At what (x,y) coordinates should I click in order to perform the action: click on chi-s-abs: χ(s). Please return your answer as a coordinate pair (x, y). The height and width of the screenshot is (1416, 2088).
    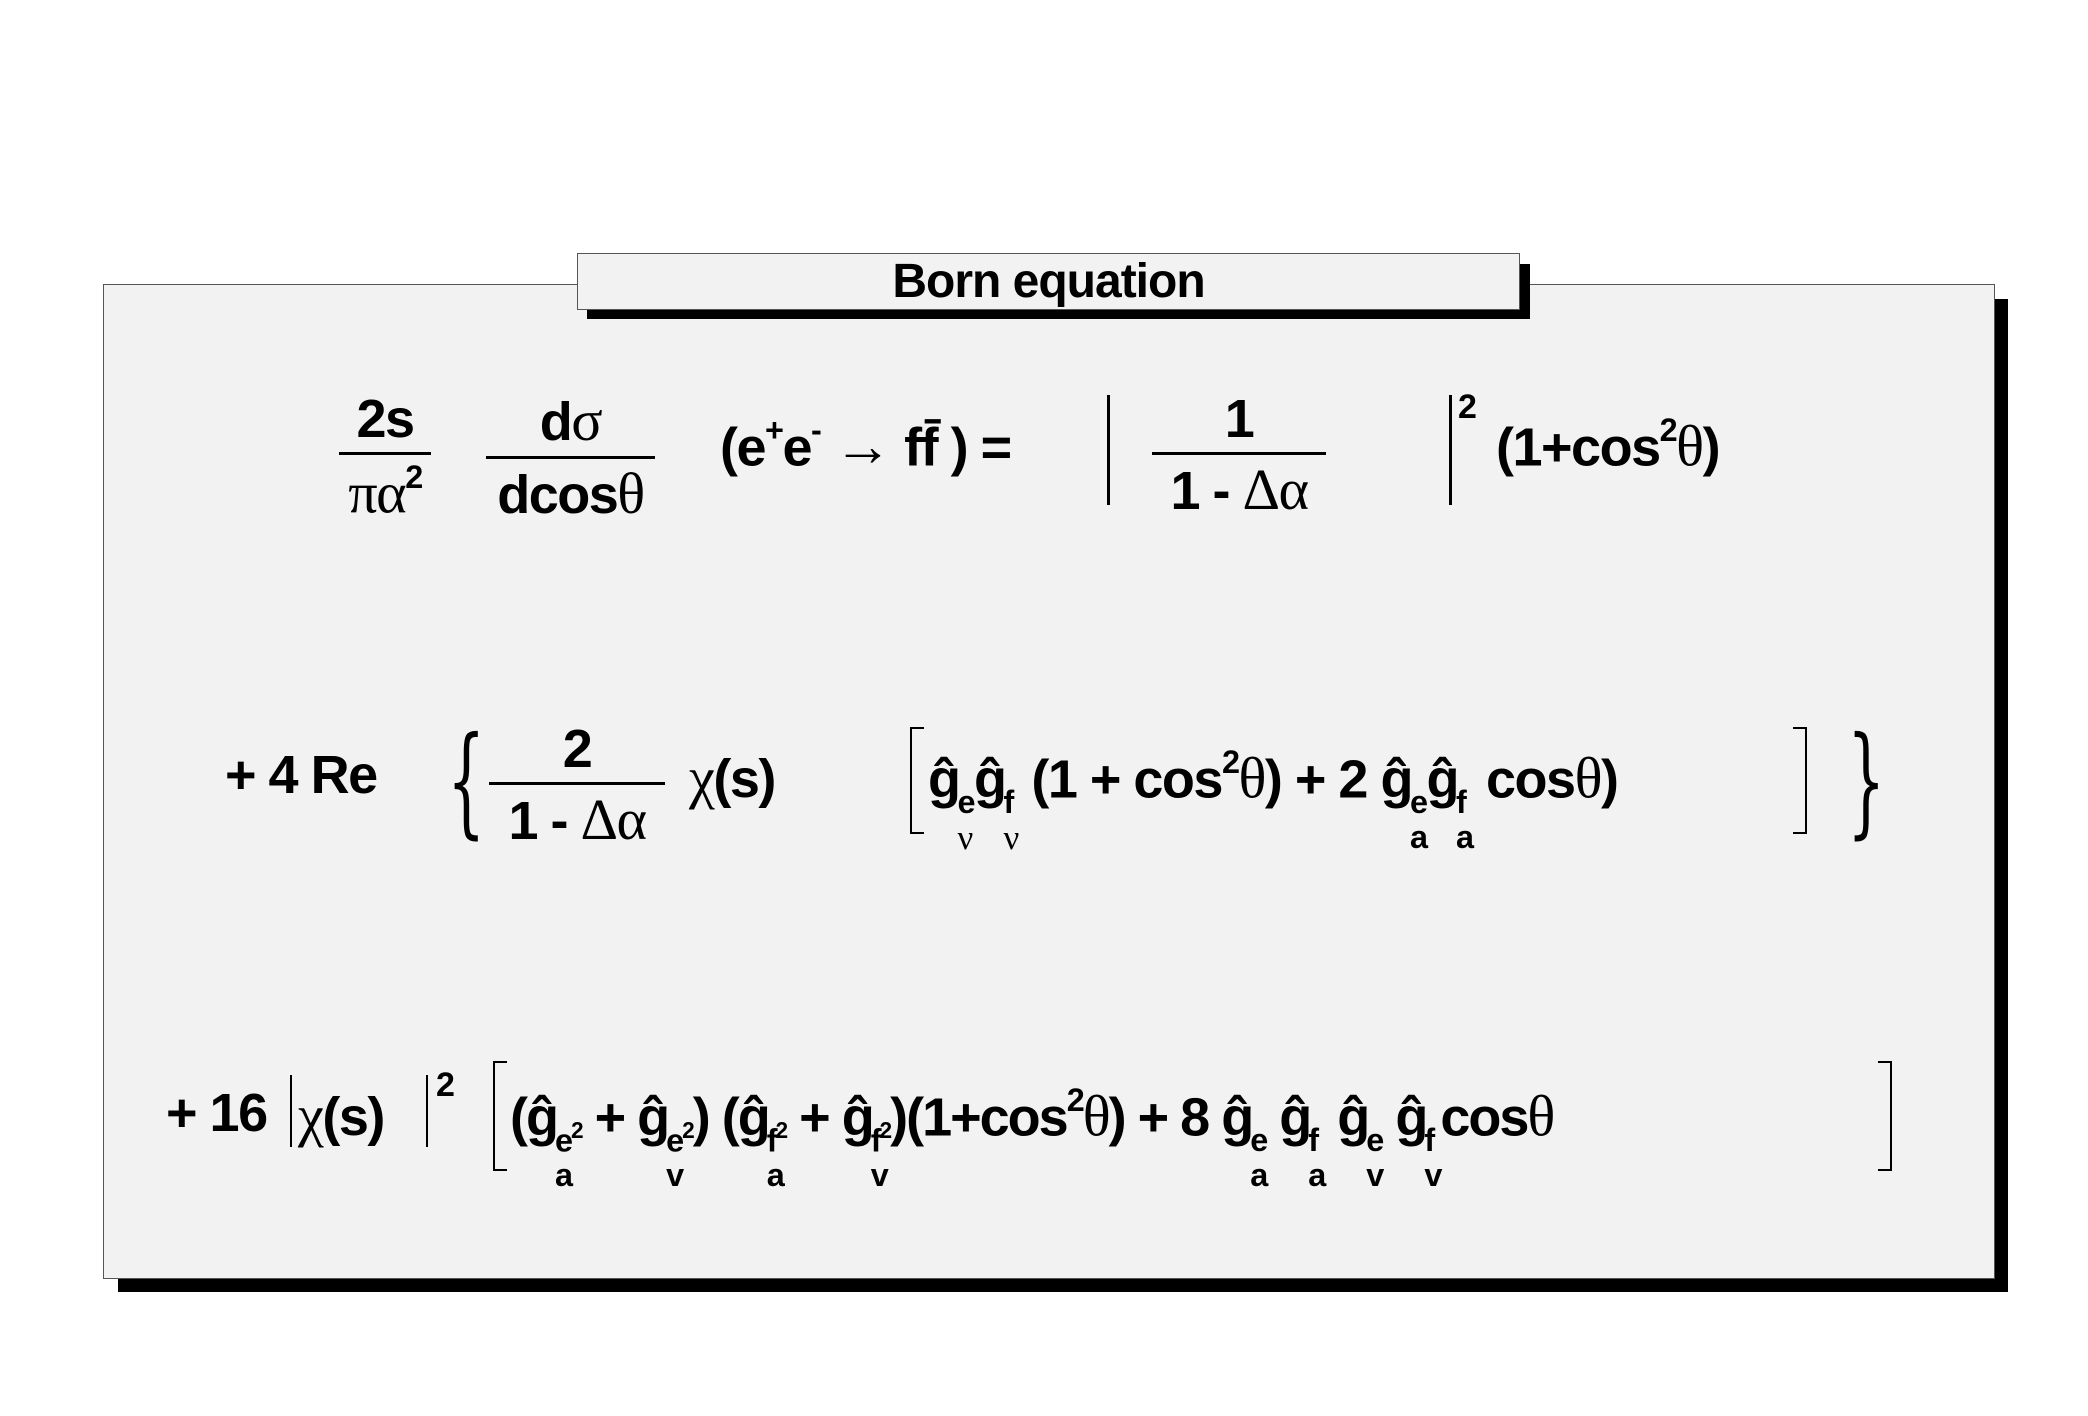
    Looking at the image, I should click on (341, 1115).